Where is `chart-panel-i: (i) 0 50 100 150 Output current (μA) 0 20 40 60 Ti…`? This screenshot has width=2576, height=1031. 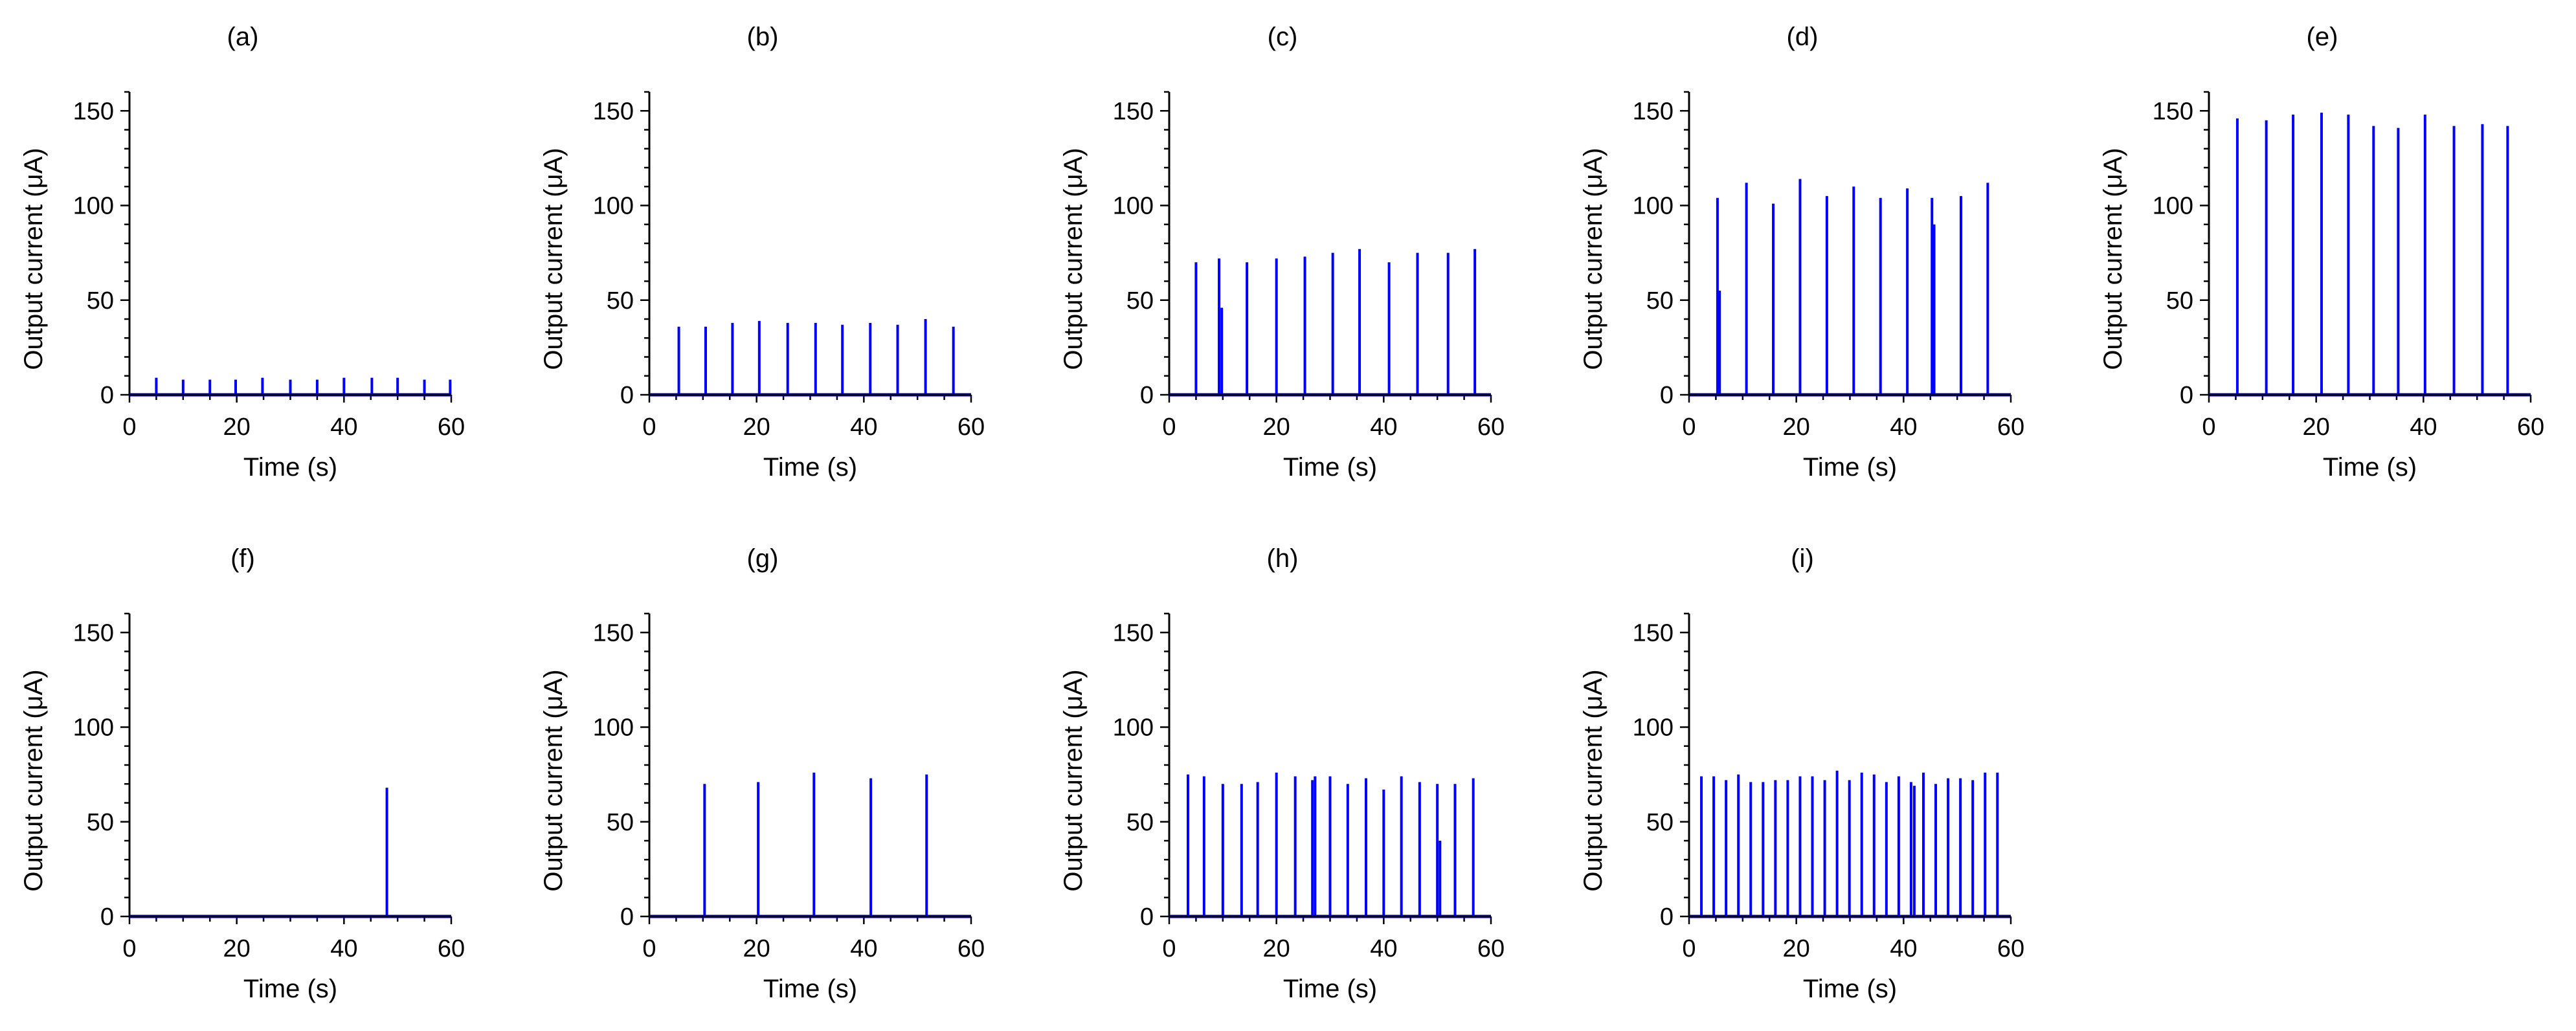 chart-panel-i: (i) 0 50 100 150 Output current (μA) 0 20 40 60 Ti… is located at coordinates (1802, 773).